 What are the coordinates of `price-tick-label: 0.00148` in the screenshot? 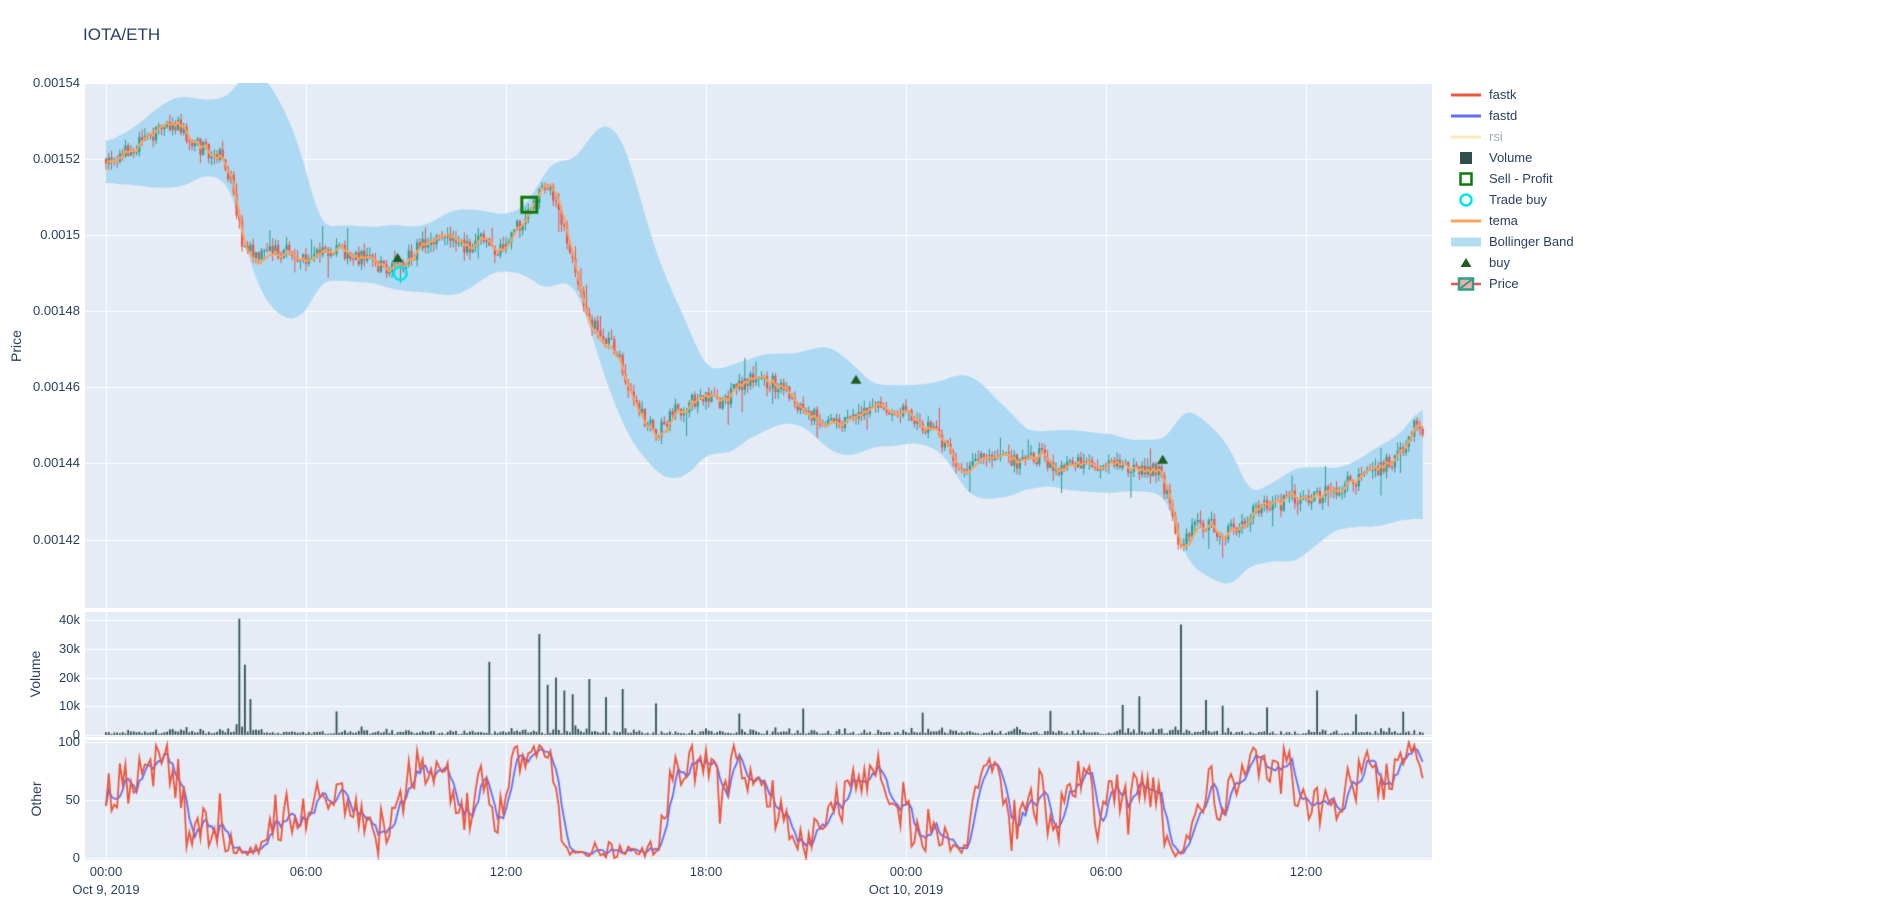 It's located at (56, 311).